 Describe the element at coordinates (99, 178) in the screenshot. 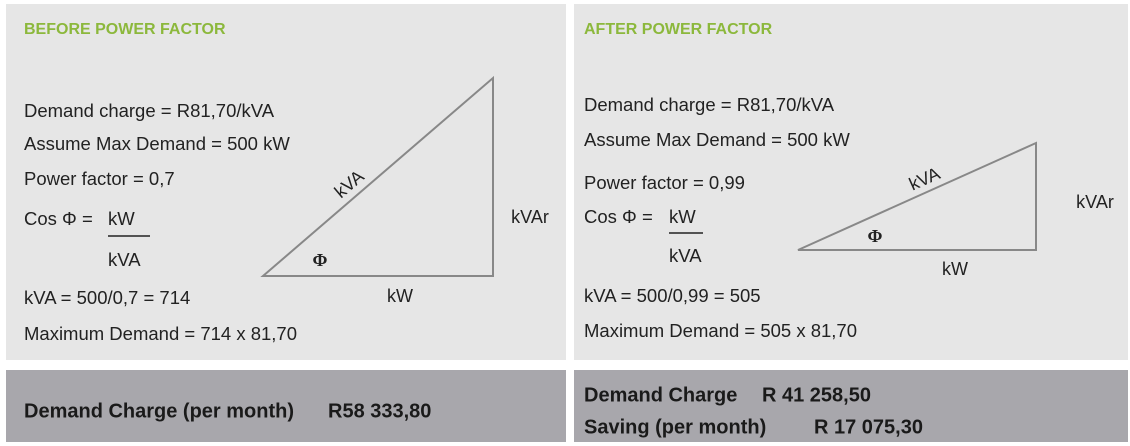

I see `text-line: Power factor = 0,7` at that location.